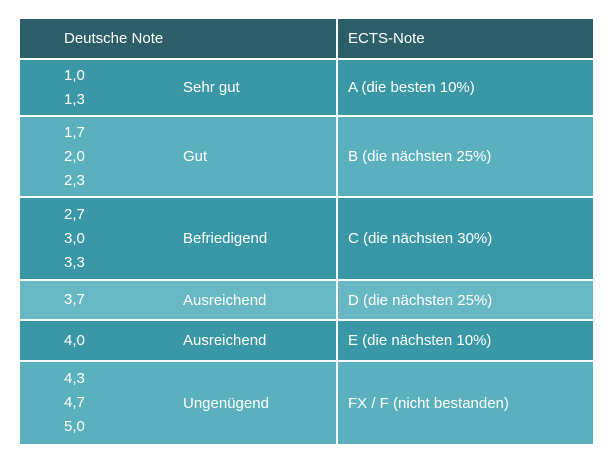 The height and width of the screenshot is (460, 611). I want to click on grade-label: Befriedigend, so click(225, 238).